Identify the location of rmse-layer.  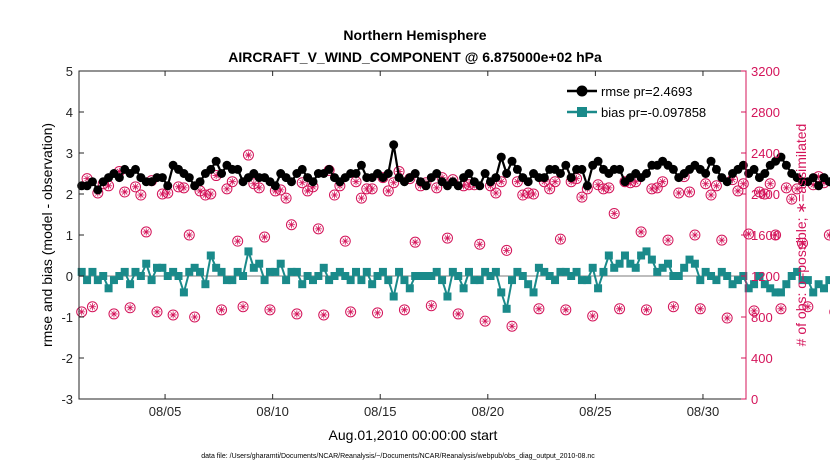
(453, 167).